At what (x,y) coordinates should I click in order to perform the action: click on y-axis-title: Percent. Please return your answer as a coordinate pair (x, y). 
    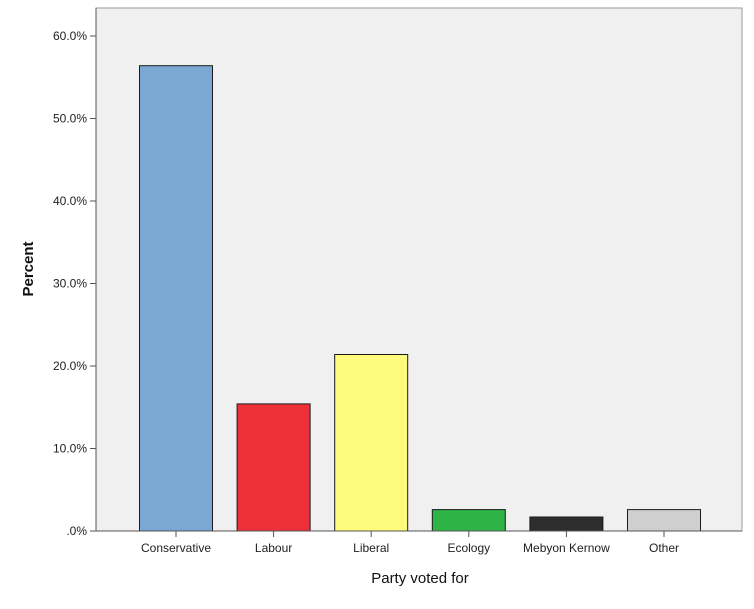
    Looking at the image, I should click on (28, 268).